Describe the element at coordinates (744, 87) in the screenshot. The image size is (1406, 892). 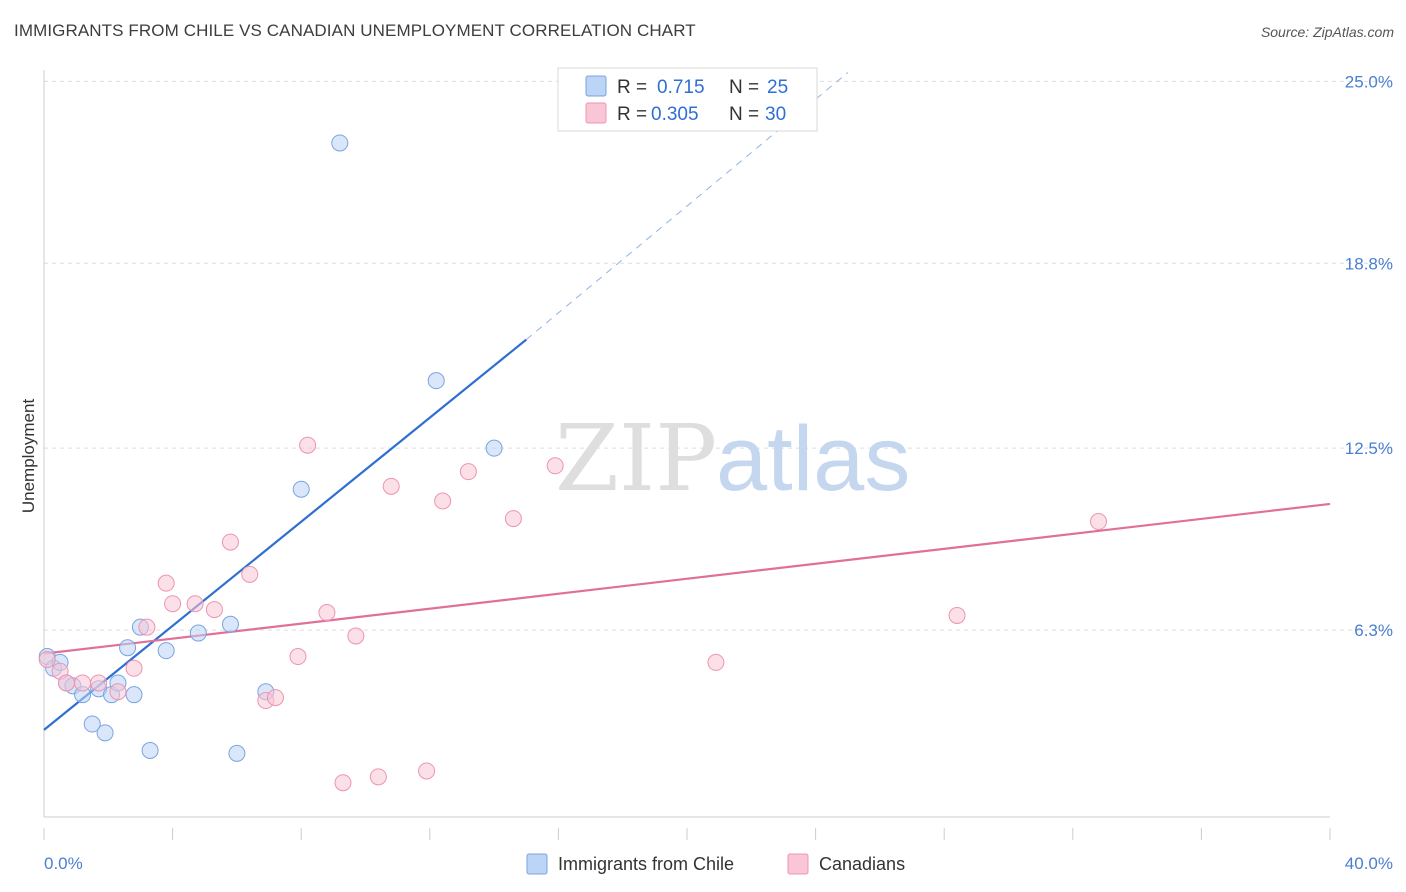
I see `legend-chile-n-label: N =` at that location.